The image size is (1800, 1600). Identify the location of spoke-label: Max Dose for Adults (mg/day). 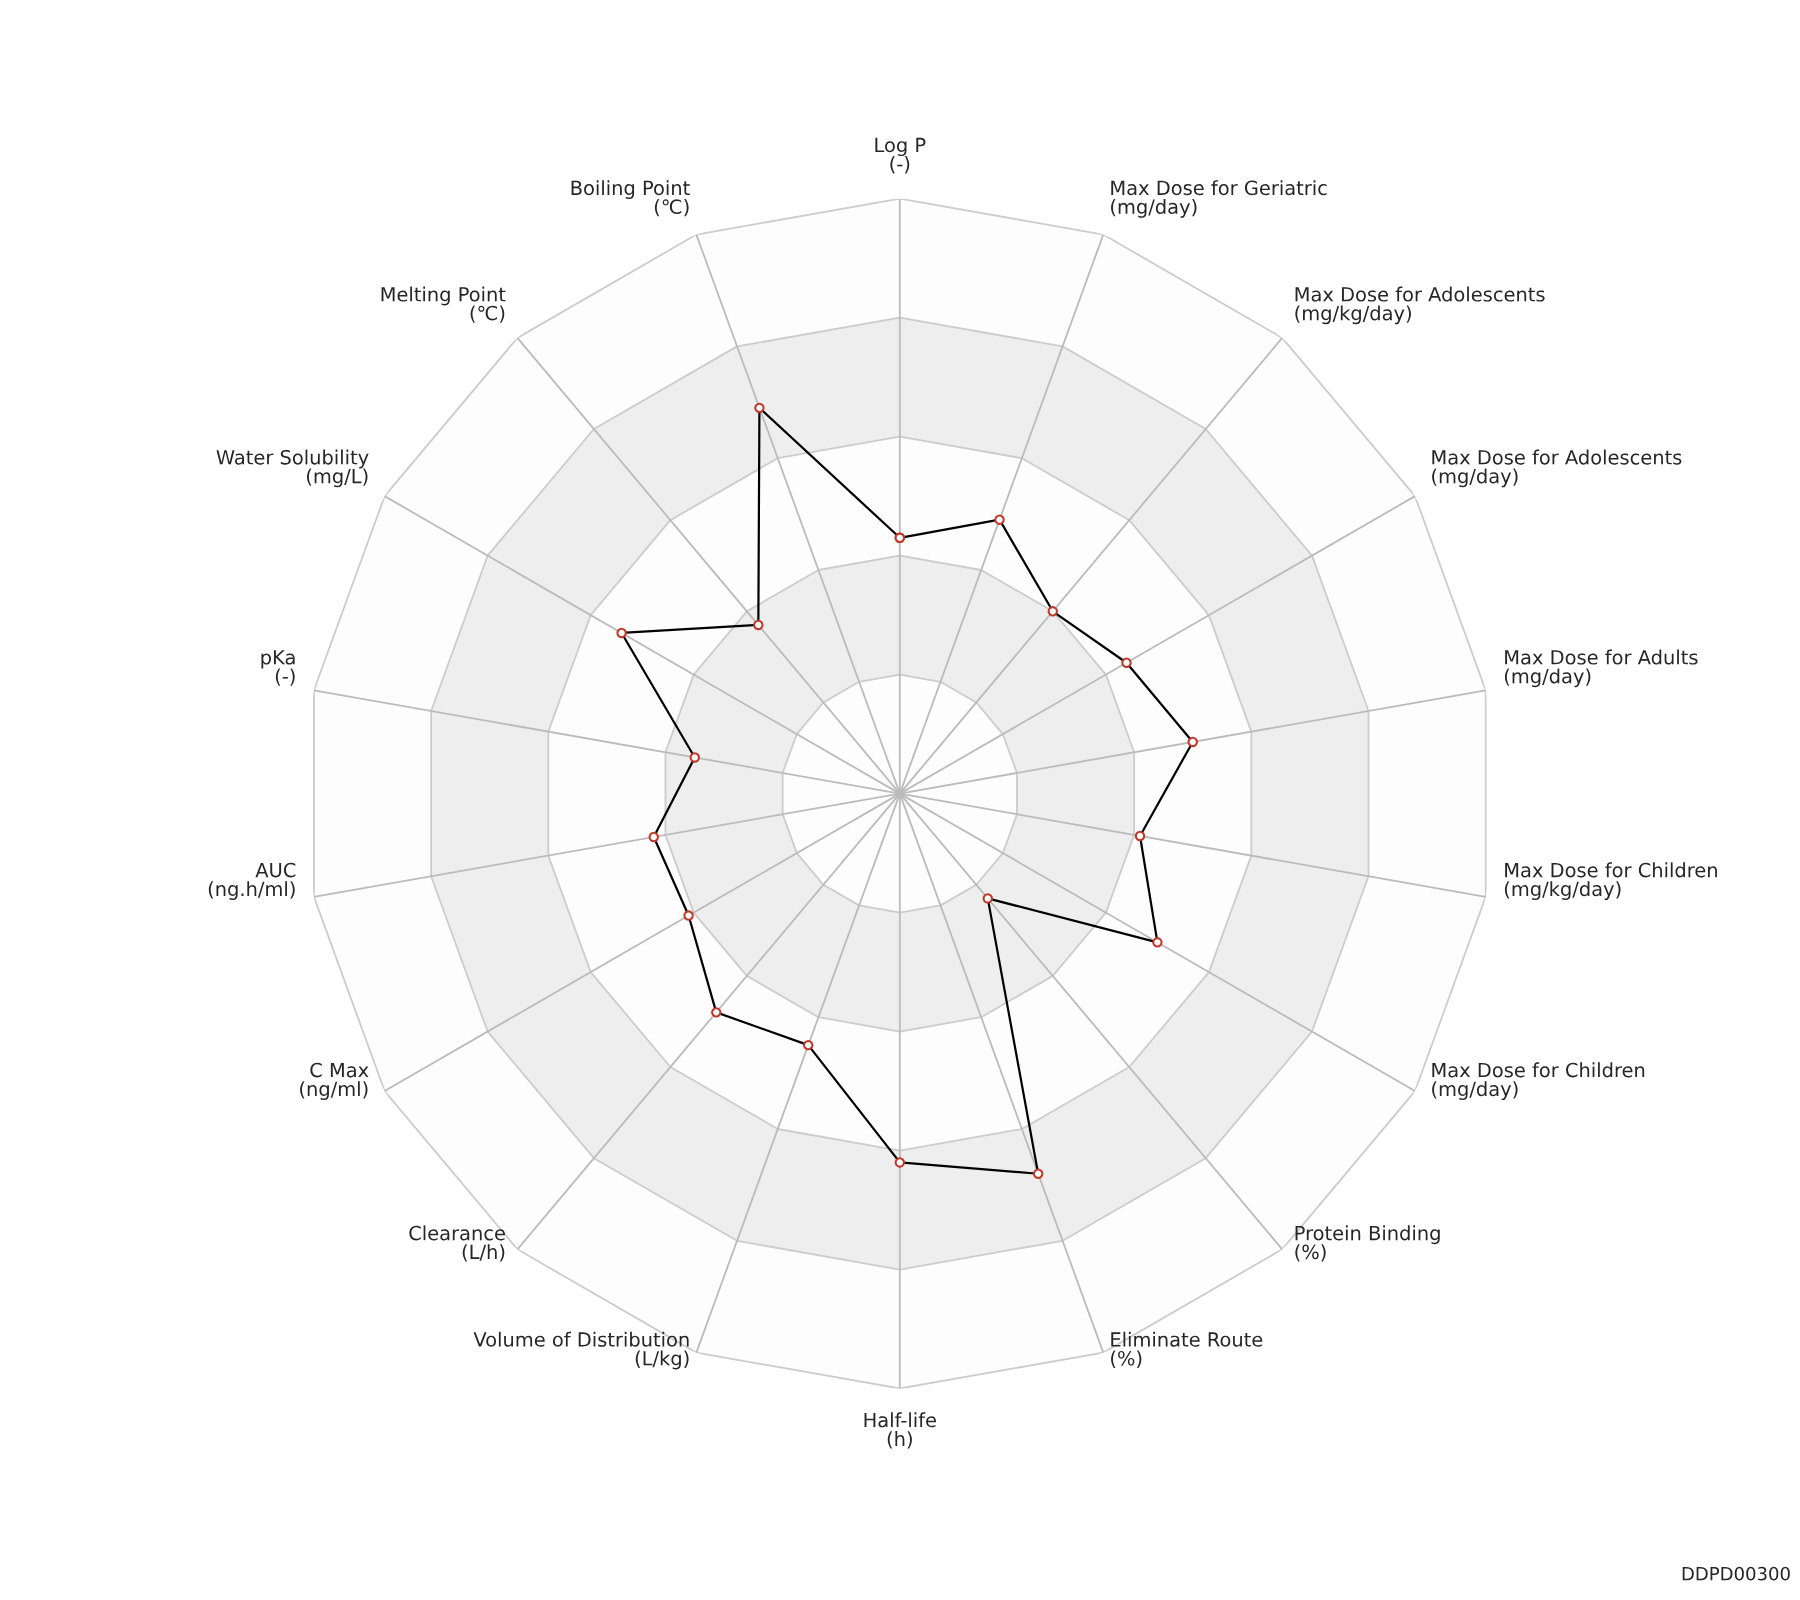
(1601, 668).